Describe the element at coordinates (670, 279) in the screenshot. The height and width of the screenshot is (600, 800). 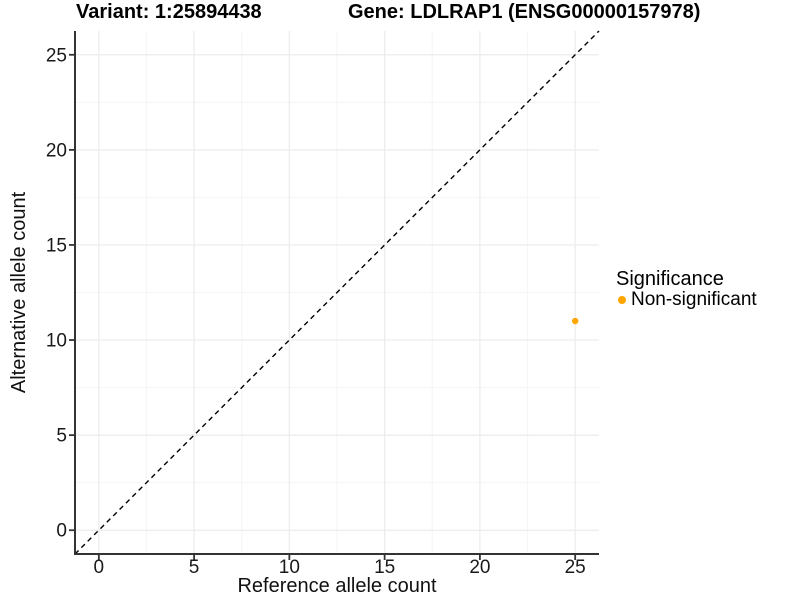
I see `legend-title: Significance` at that location.